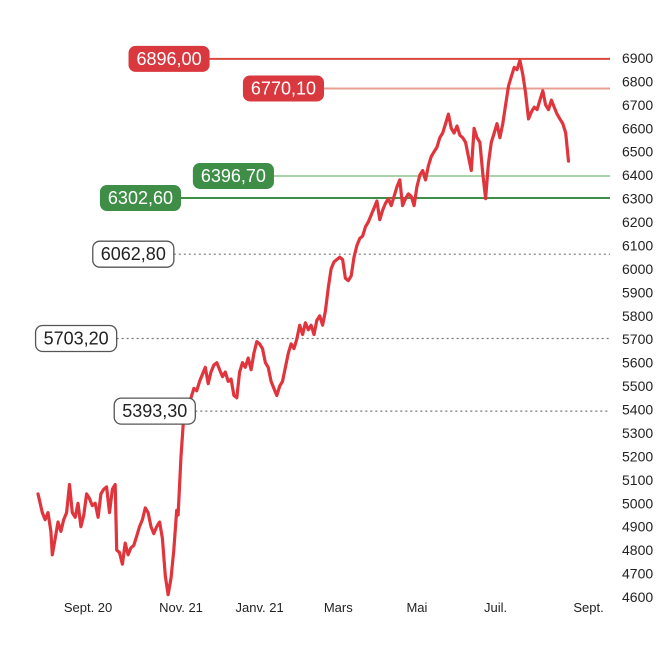  I want to click on reference-label-text-2: 6396,70, so click(233, 176).